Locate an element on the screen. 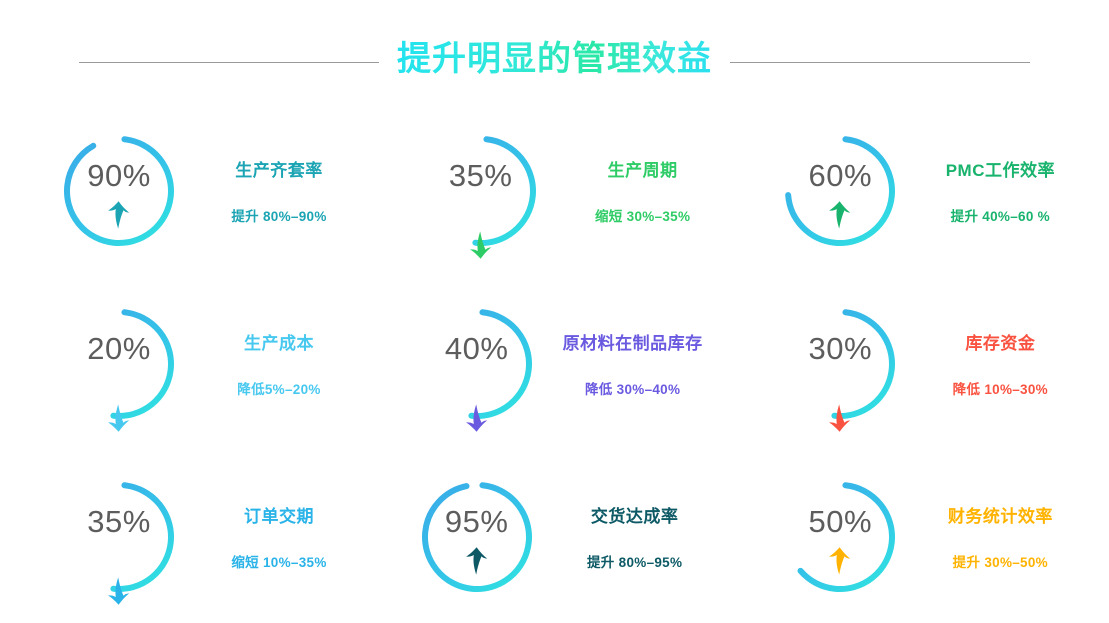 The image size is (1109, 623). page-header: 提升明显的管理效益 is located at coordinates (554, 62).